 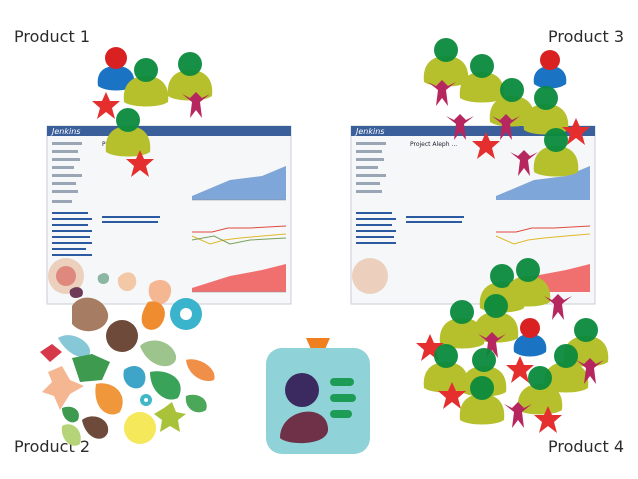 I want to click on product-2-blobs, so click(x=127, y=359).